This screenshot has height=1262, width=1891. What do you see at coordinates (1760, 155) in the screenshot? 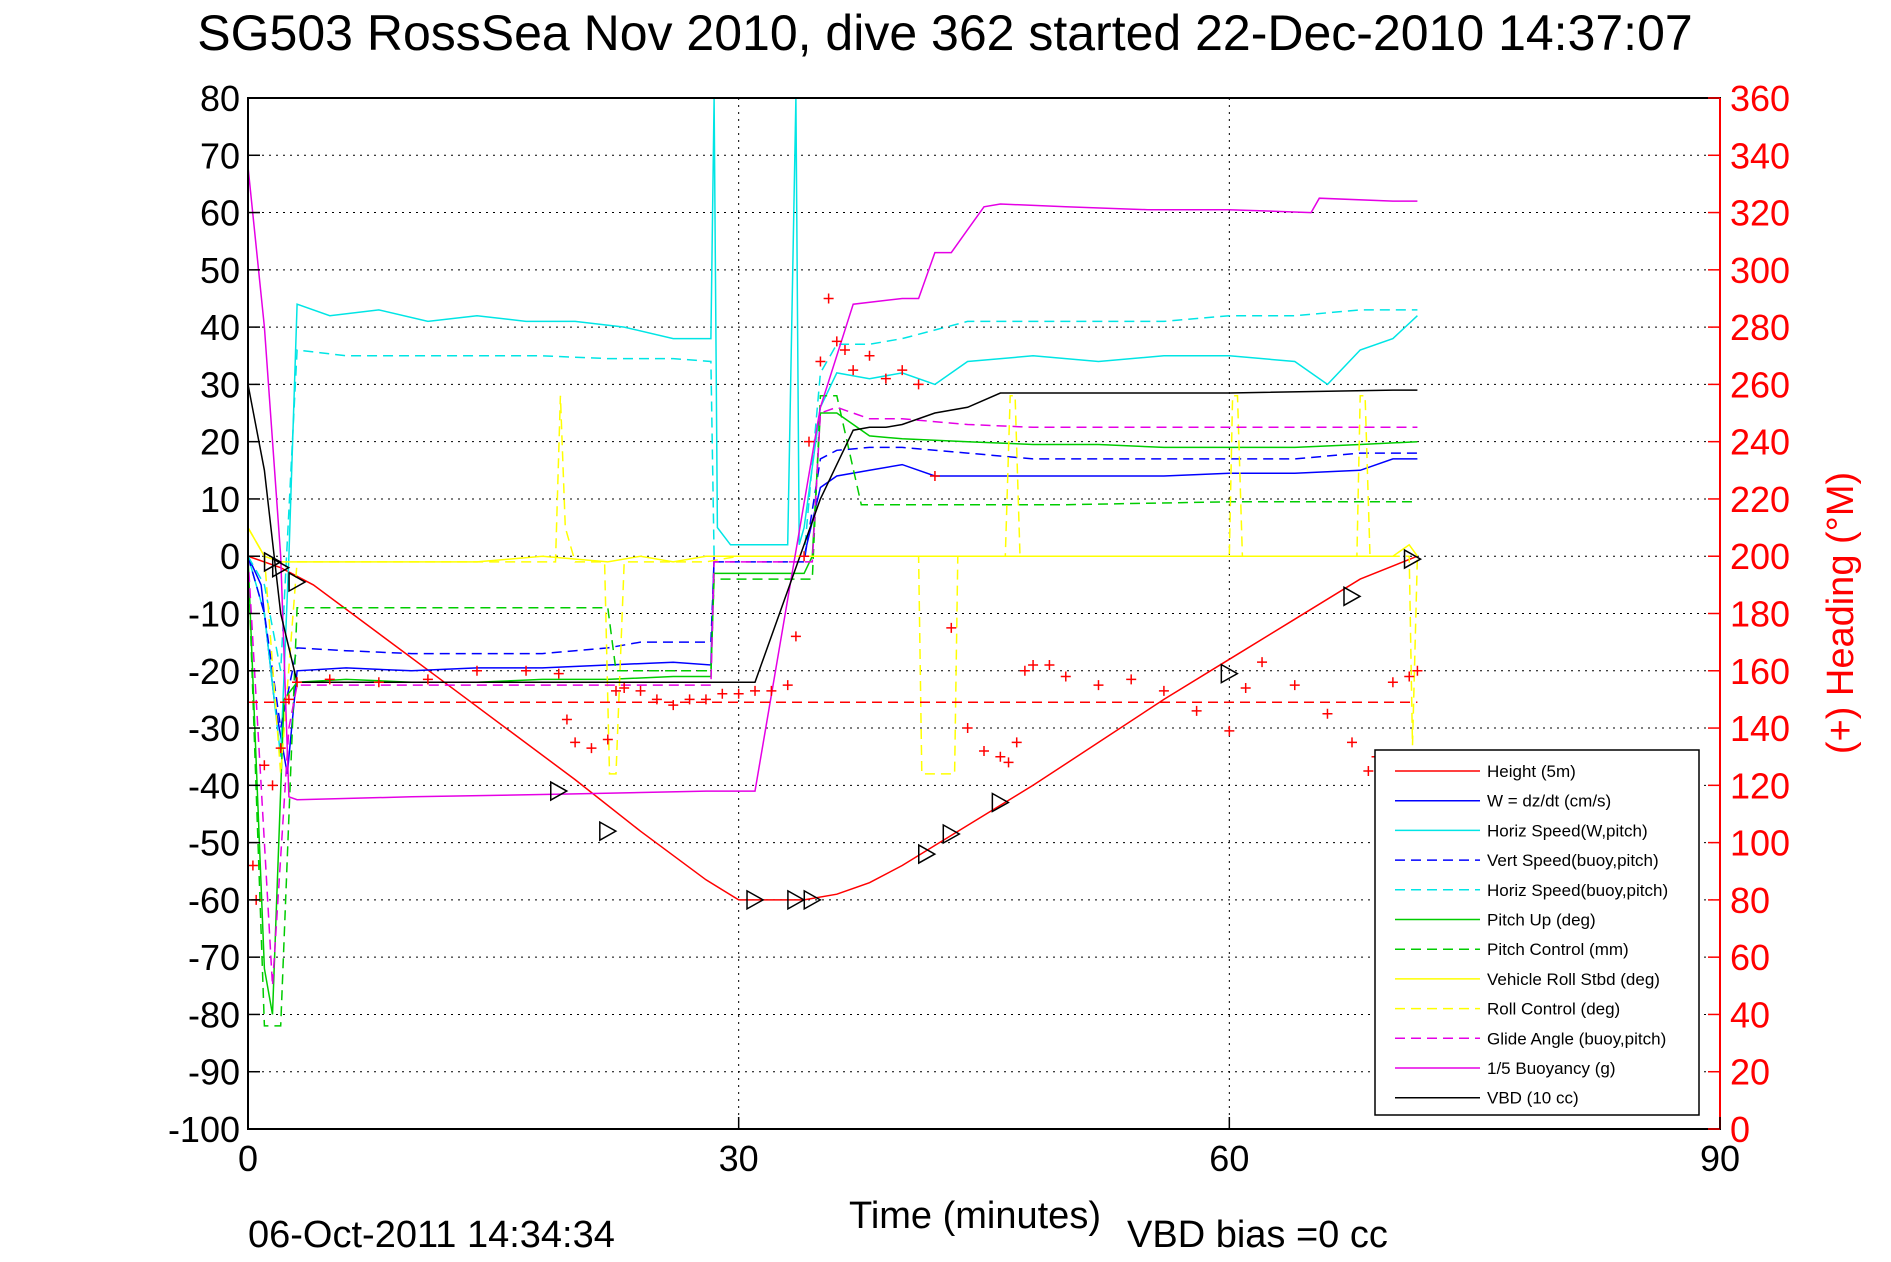
I see `right-tick-label: 340` at bounding box center [1760, 155].